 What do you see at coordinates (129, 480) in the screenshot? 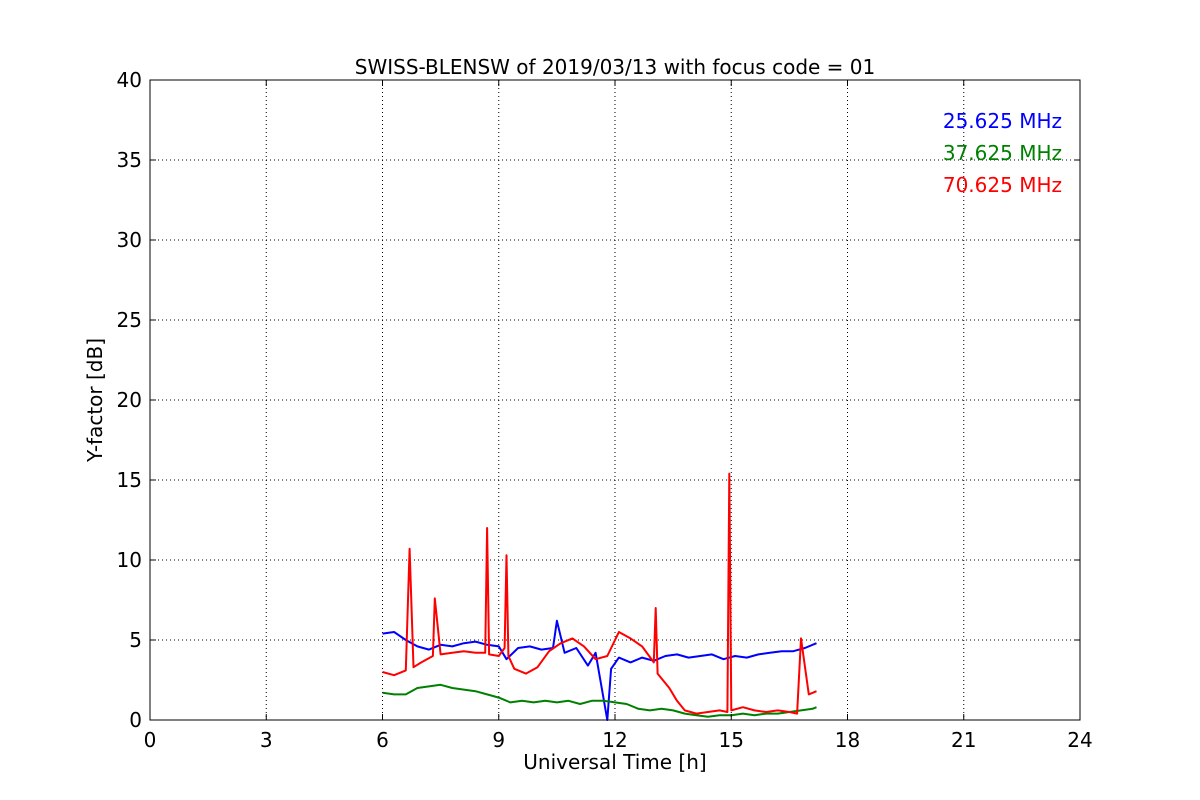
I see `y-tick-label: 15` at bounding box center [129, 480].